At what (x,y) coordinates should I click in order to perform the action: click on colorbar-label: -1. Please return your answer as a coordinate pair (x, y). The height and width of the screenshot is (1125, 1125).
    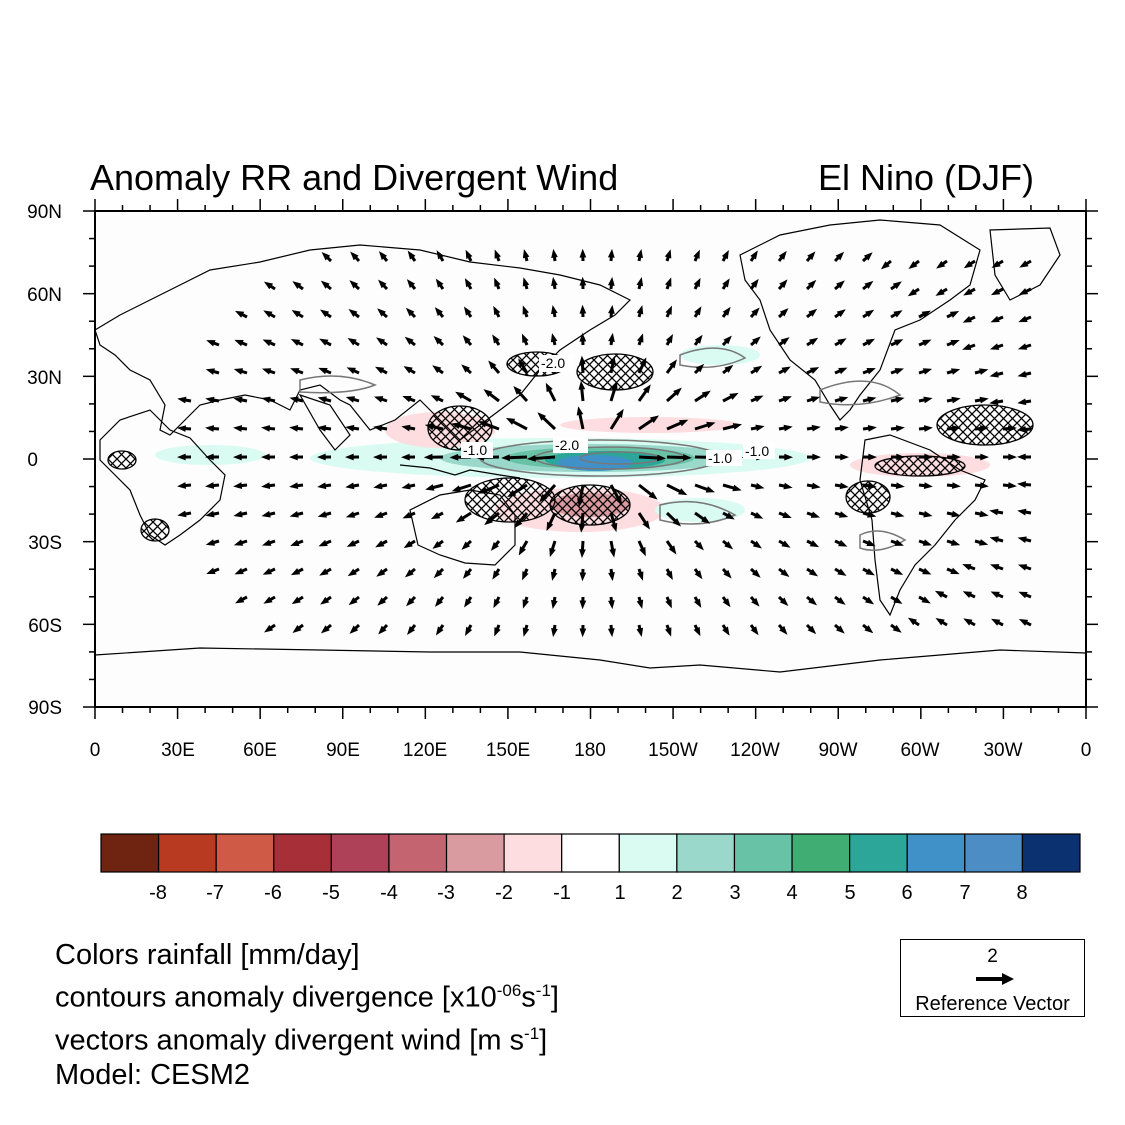
    Looking at the image, I should click on (562, 893).